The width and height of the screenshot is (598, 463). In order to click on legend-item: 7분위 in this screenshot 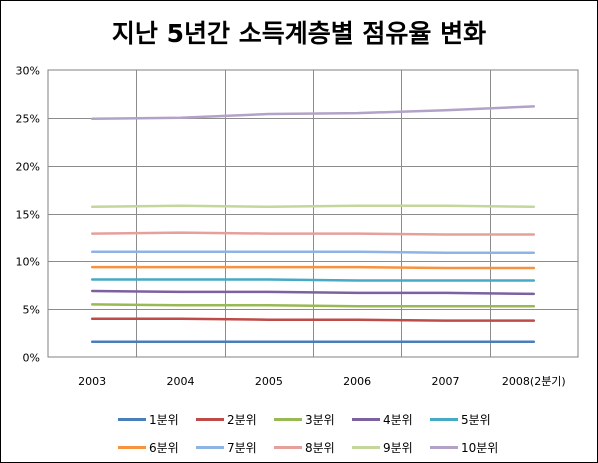, I will do `click(235, 447)`.